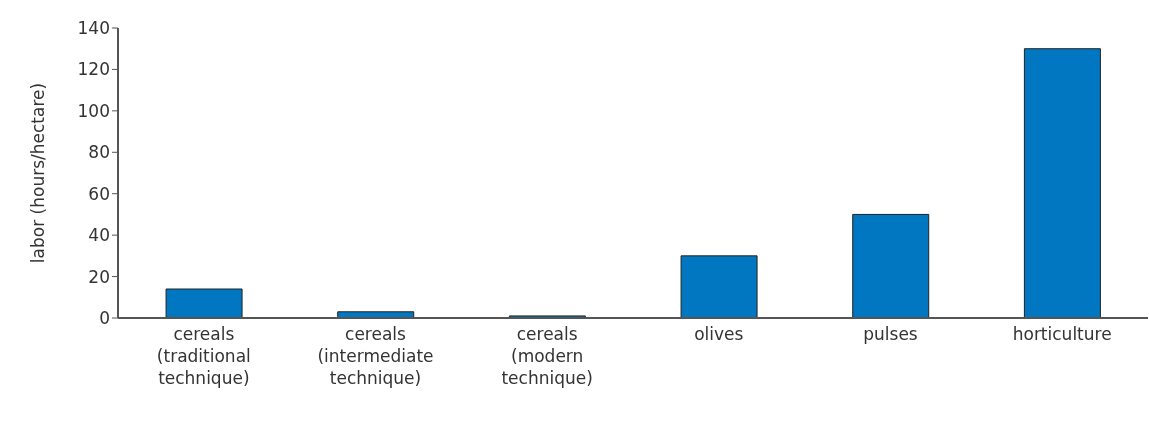 The height and width of the screenshot is (425, 1149). Describe the element at coordinates (1062, 334) in the screenshot. I see `x-tick-label: horticulture` at that location.